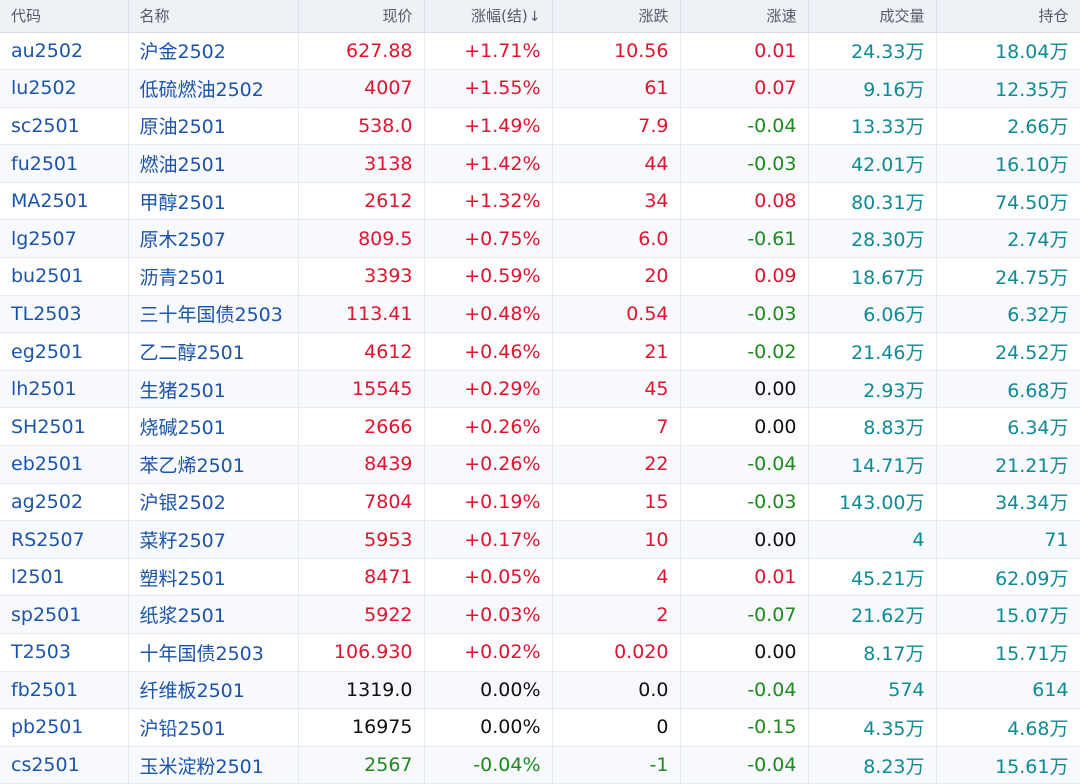 Image resolution: width=1080 pixels, height=784 pixels. Describe the element at coordinates (540, 690) in the screenshot. I see `table-row: fb2501 纤维板2501 1319.0 0.00% 0.0 -0.04 574 614` at that location.